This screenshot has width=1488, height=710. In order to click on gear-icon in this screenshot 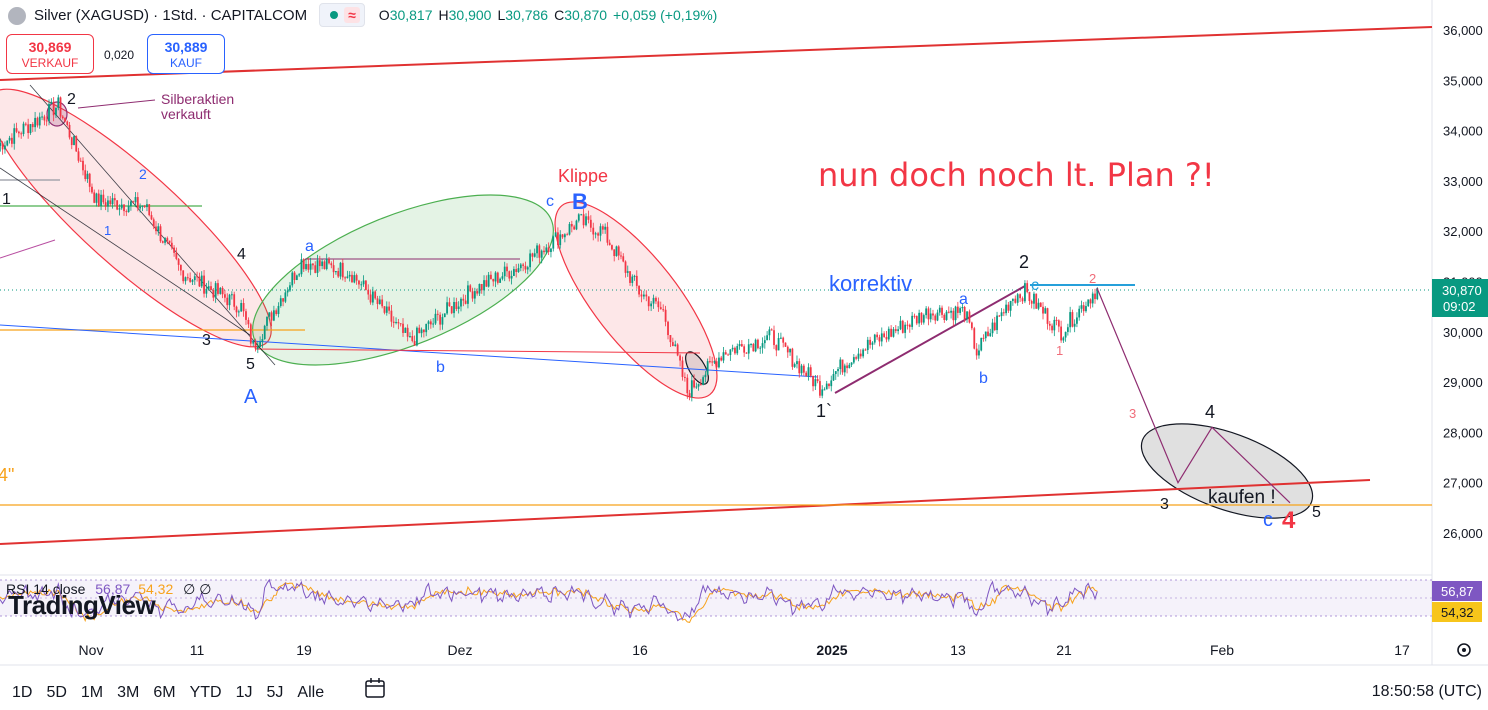, I will do `click(1464, 650)`.